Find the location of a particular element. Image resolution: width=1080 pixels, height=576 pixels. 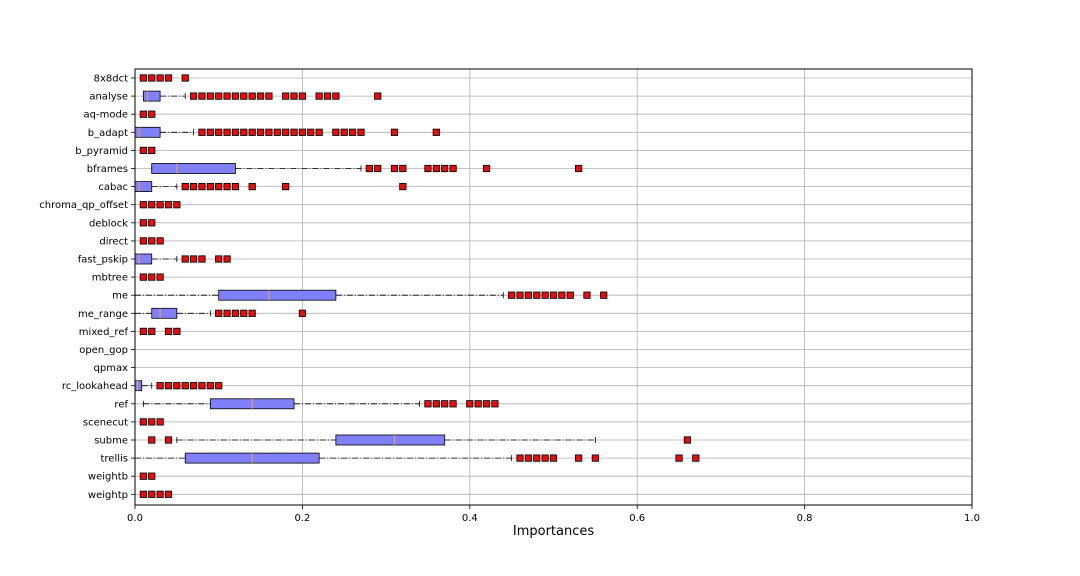

x-tick-label: 0.0 is located at coordinates (135, 518).